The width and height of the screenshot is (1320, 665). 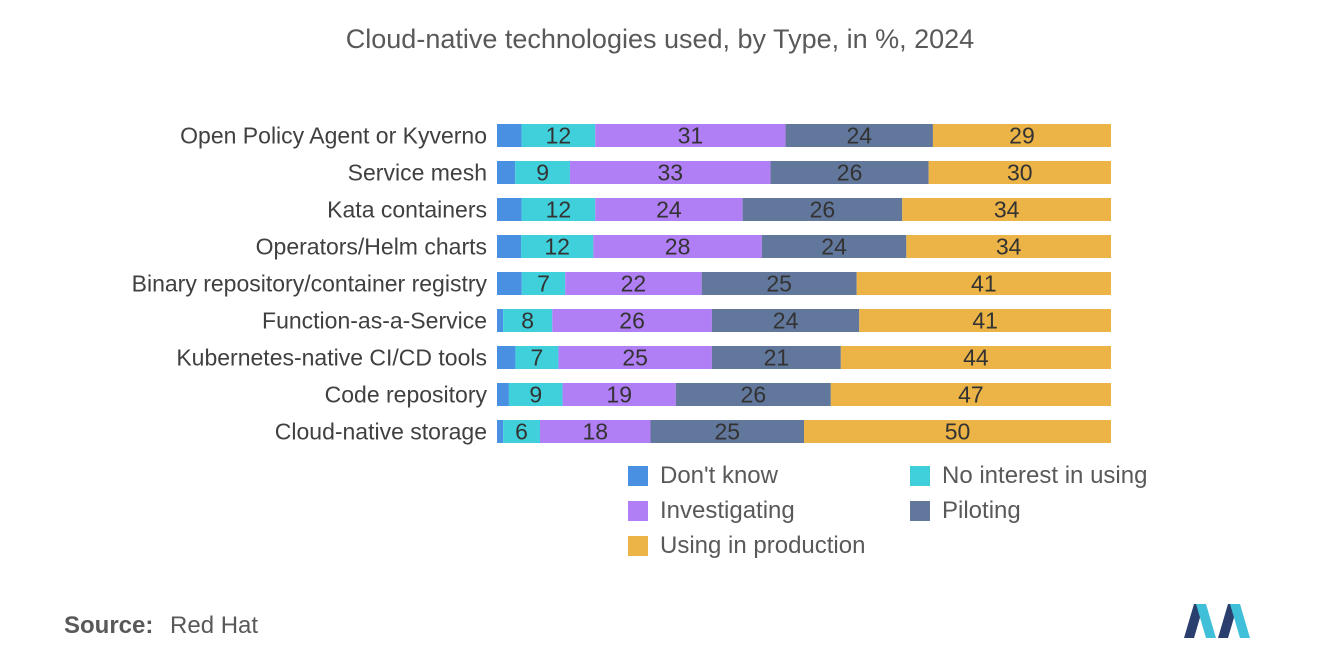 What do you see at coordinates (371, 247) in the screenshot?
I see `category-label: Operators/Helm charts` at bounding box center [371, 247].